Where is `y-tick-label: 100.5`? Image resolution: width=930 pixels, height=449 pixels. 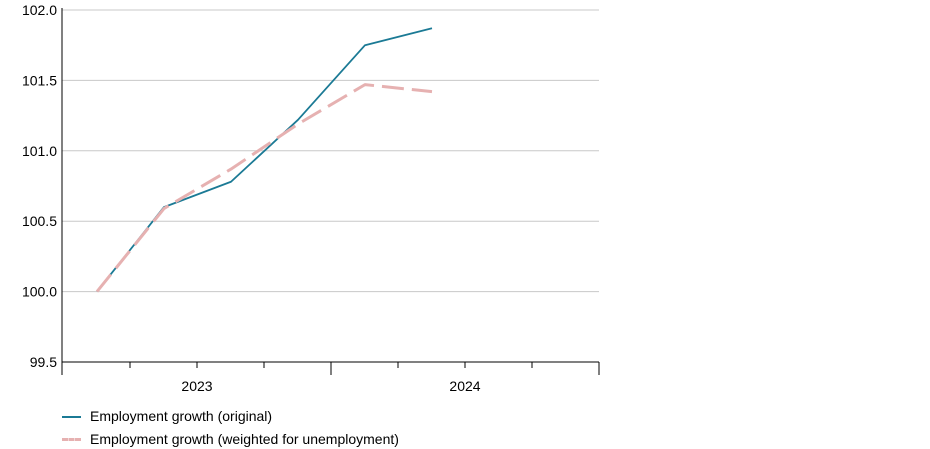
y-tick-label: 100.5 is located at coordinates (39, 221).